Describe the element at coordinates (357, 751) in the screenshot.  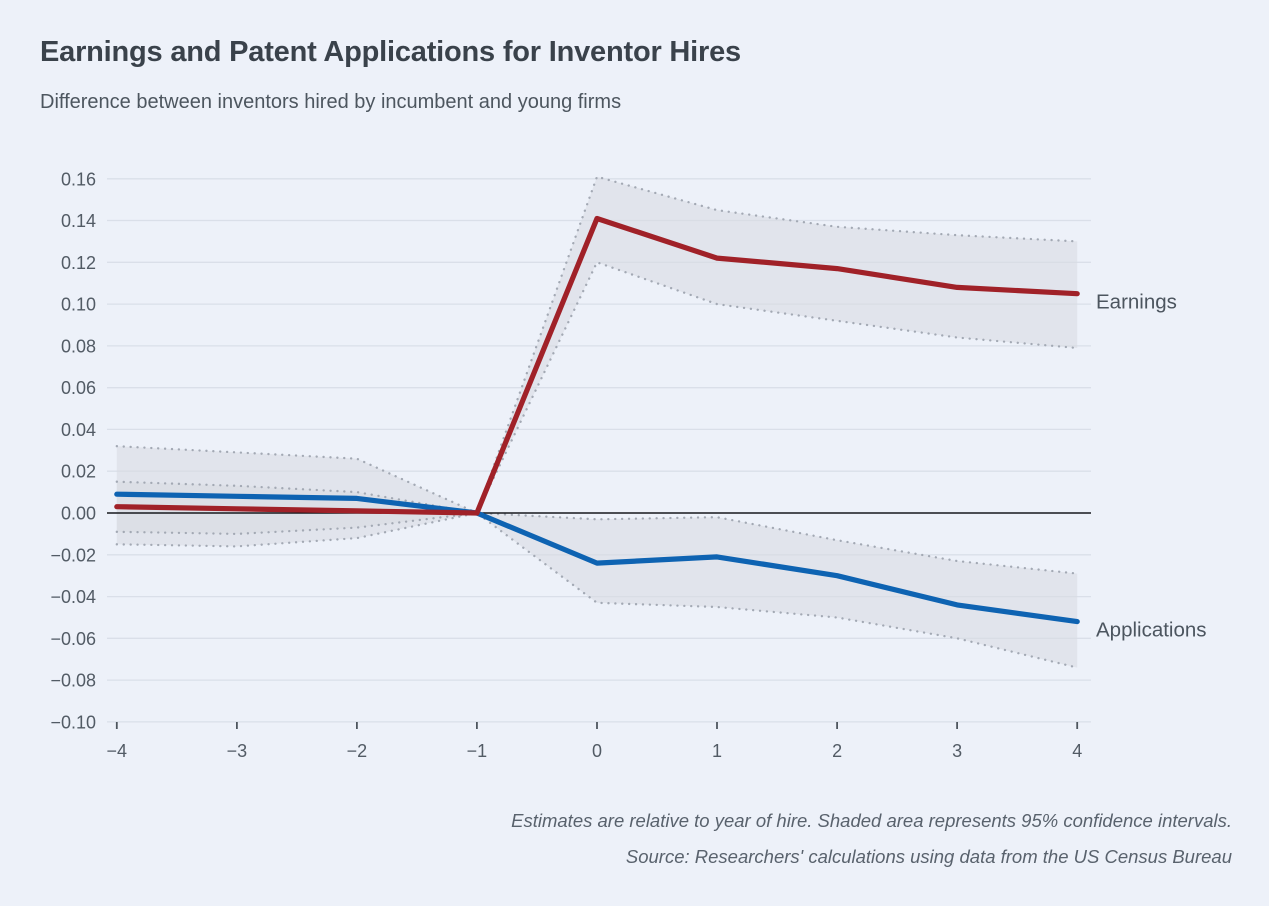
I see `x-tick-label: −2` at that location.